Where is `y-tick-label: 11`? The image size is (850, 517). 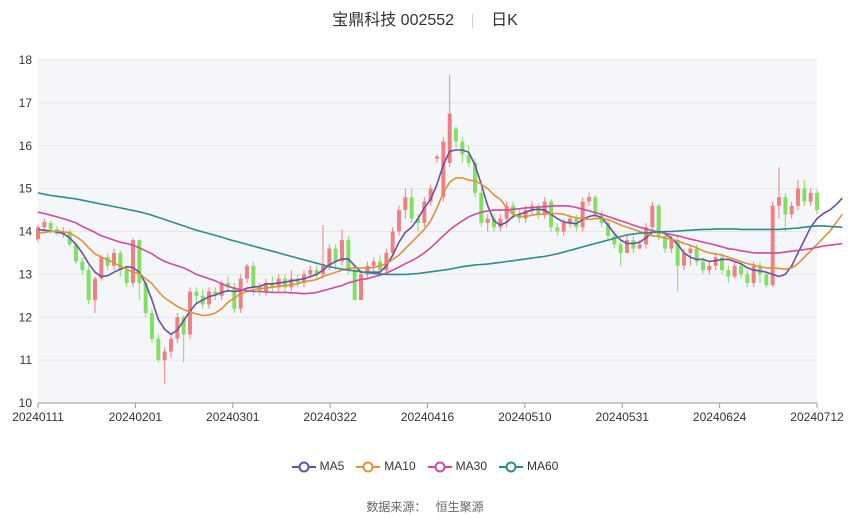 y-tick-label: 11 is located at coordinates (26, 360).